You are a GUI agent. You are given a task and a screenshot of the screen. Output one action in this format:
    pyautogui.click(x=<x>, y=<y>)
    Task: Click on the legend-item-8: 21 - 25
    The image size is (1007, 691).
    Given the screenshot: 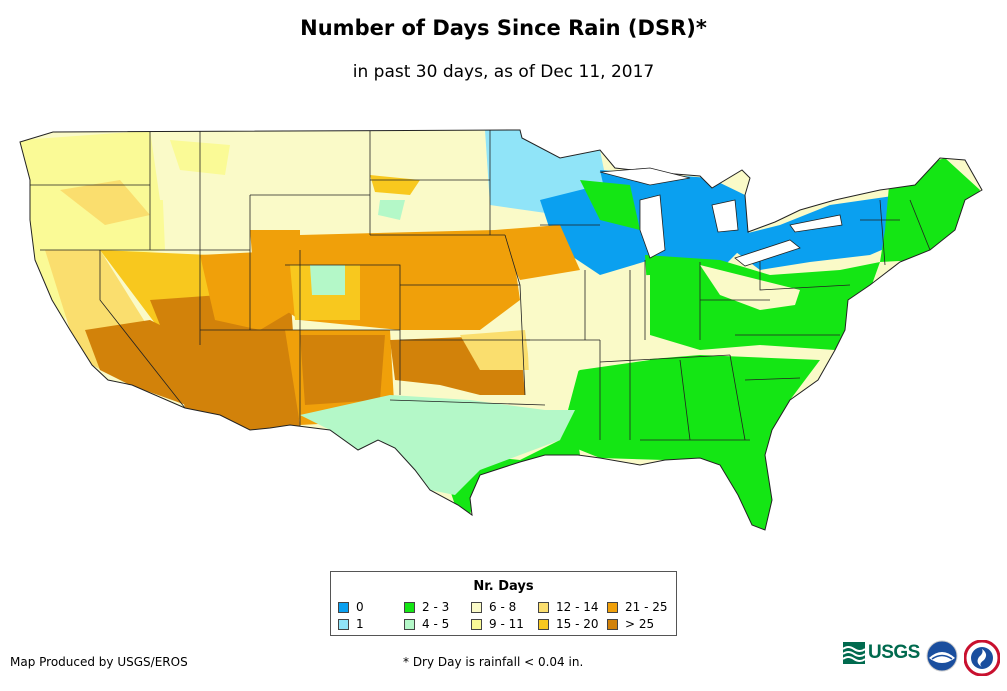 What is the action you would take?
    pyautogui.click(x=637, y=607)
    